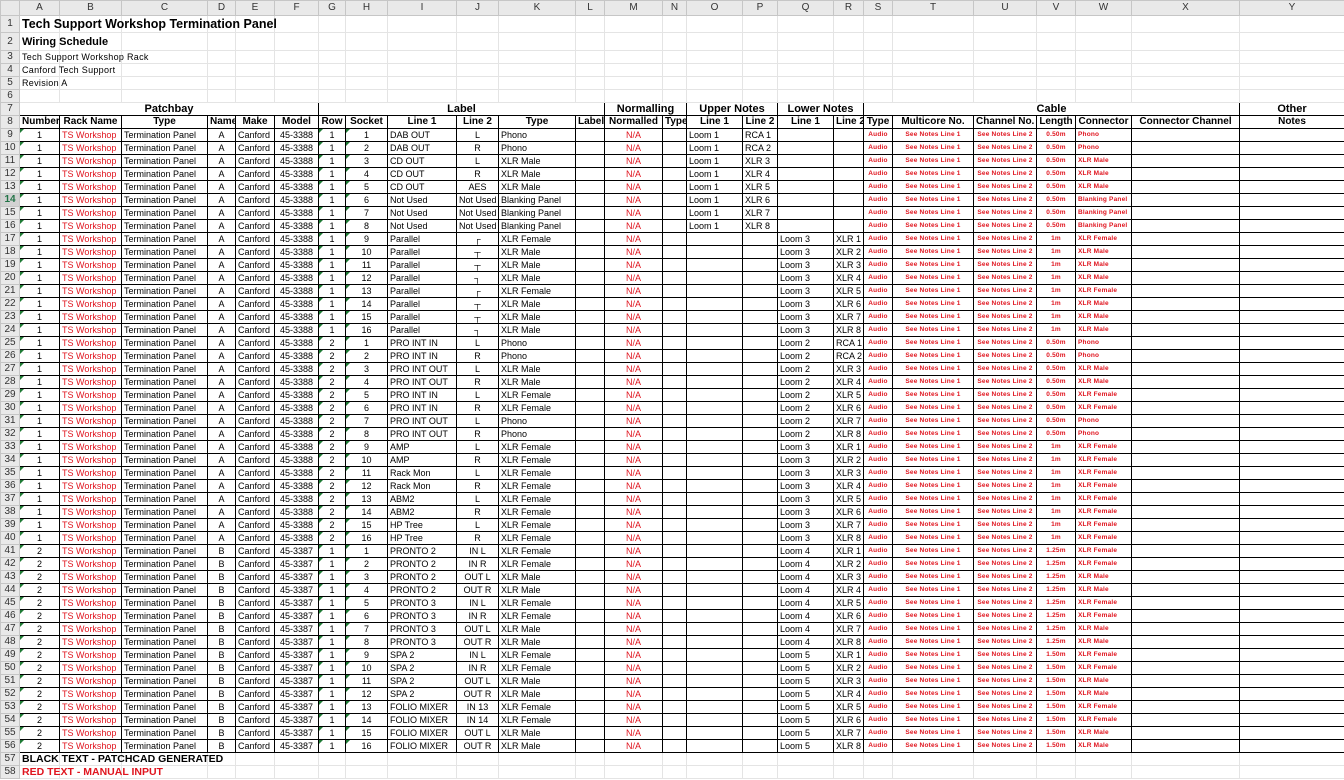 This screenshot has height=780, width=1344. I want to click on normalled: N/A, so click(633, 525).